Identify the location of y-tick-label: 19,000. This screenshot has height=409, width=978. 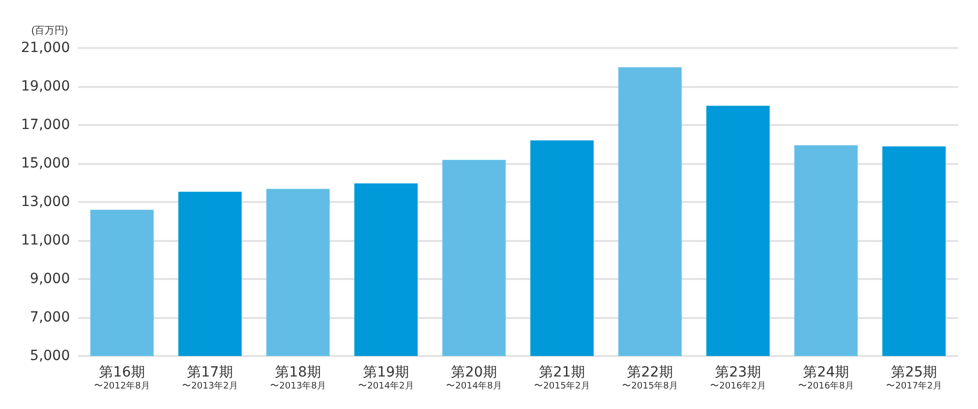
(45, 86).